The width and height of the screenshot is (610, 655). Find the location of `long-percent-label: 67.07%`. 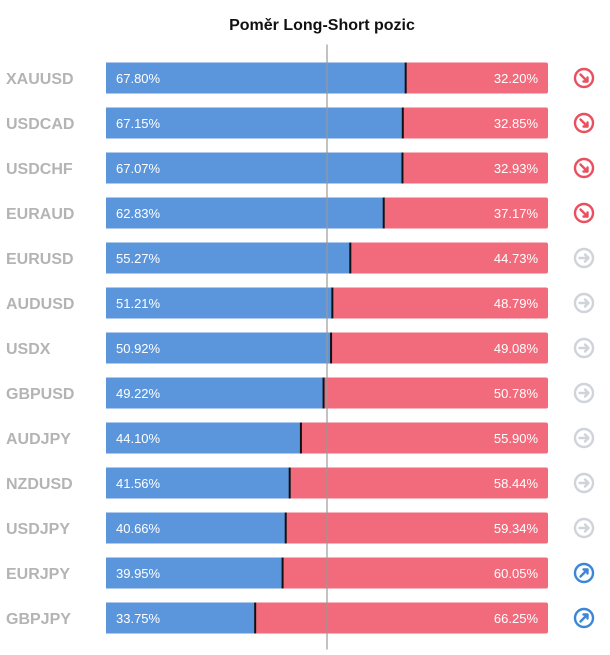

long-percent-label: 67.07% is located at coordinates (138, 168).